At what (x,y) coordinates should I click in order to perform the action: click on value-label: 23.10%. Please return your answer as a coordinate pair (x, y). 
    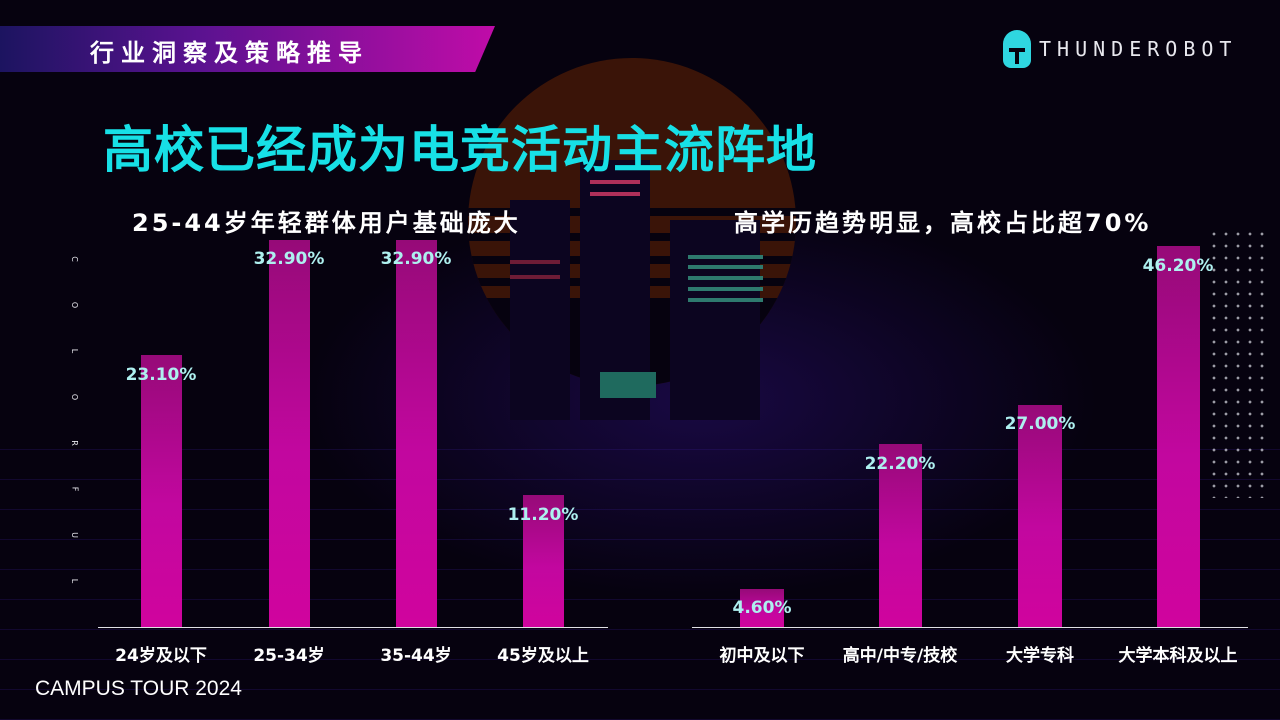
    Looking at the image, I should click on (161, 375).